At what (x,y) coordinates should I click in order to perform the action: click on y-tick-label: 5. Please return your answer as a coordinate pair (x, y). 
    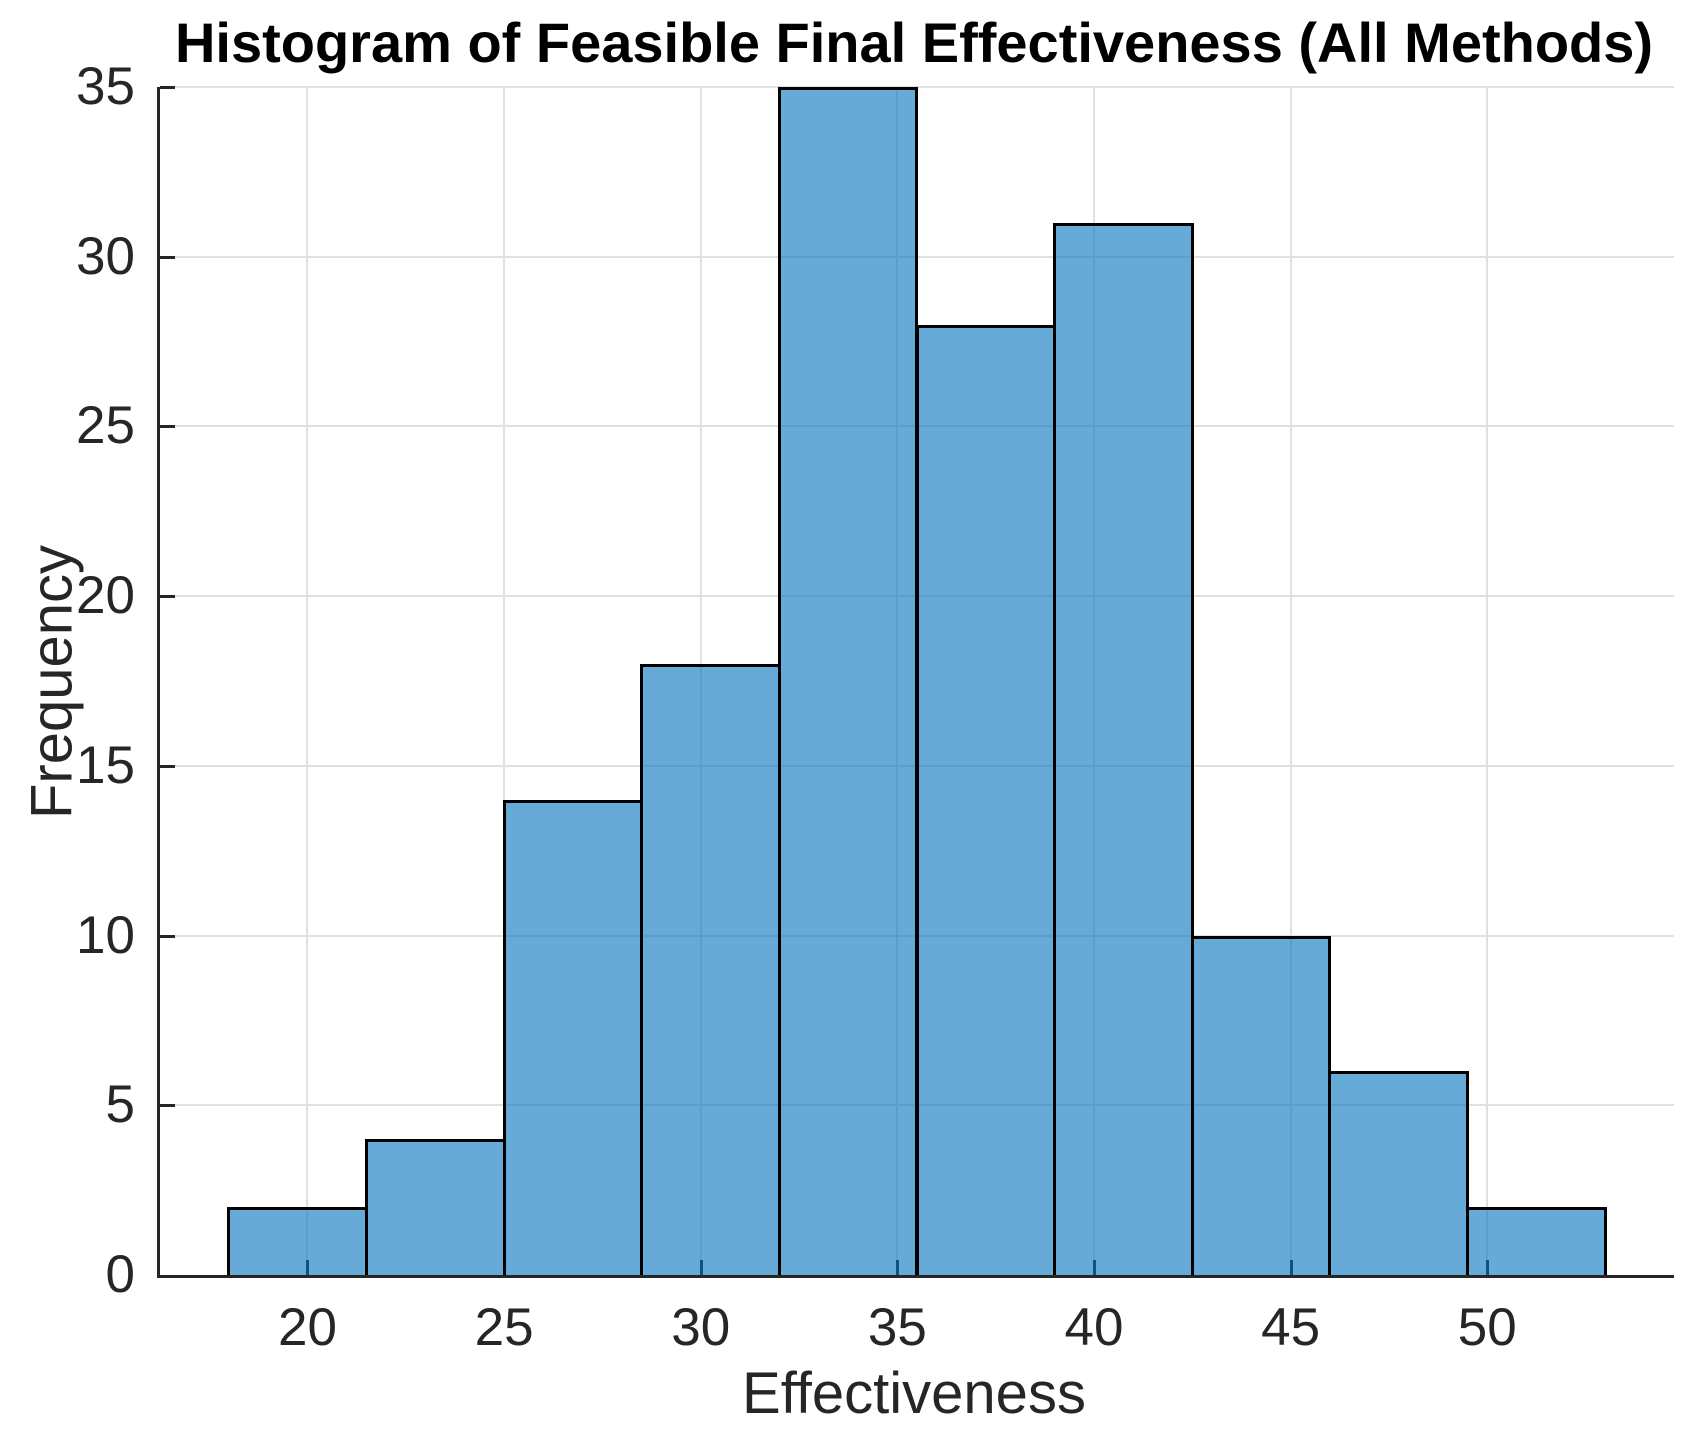
    Looking at the image, I should click on (120, 1105).